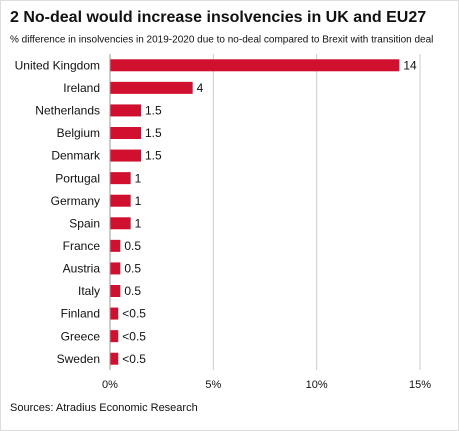 The width and height of the screenshot is (459, 431). I want to click on x-tick-label: 0%, so click(110, 385).